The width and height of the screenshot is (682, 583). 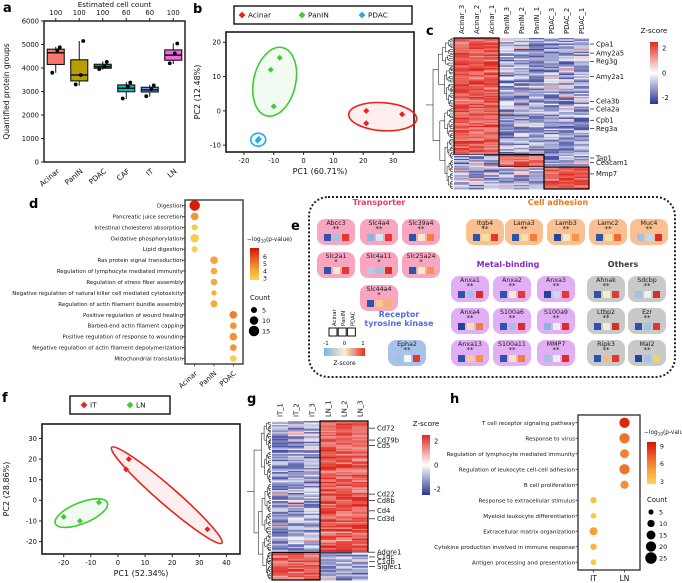 What do you see at coordinates (436, 465) in the screenshot?
I see `colorbar-tick-label: 0` at bounding box center [436, 465].